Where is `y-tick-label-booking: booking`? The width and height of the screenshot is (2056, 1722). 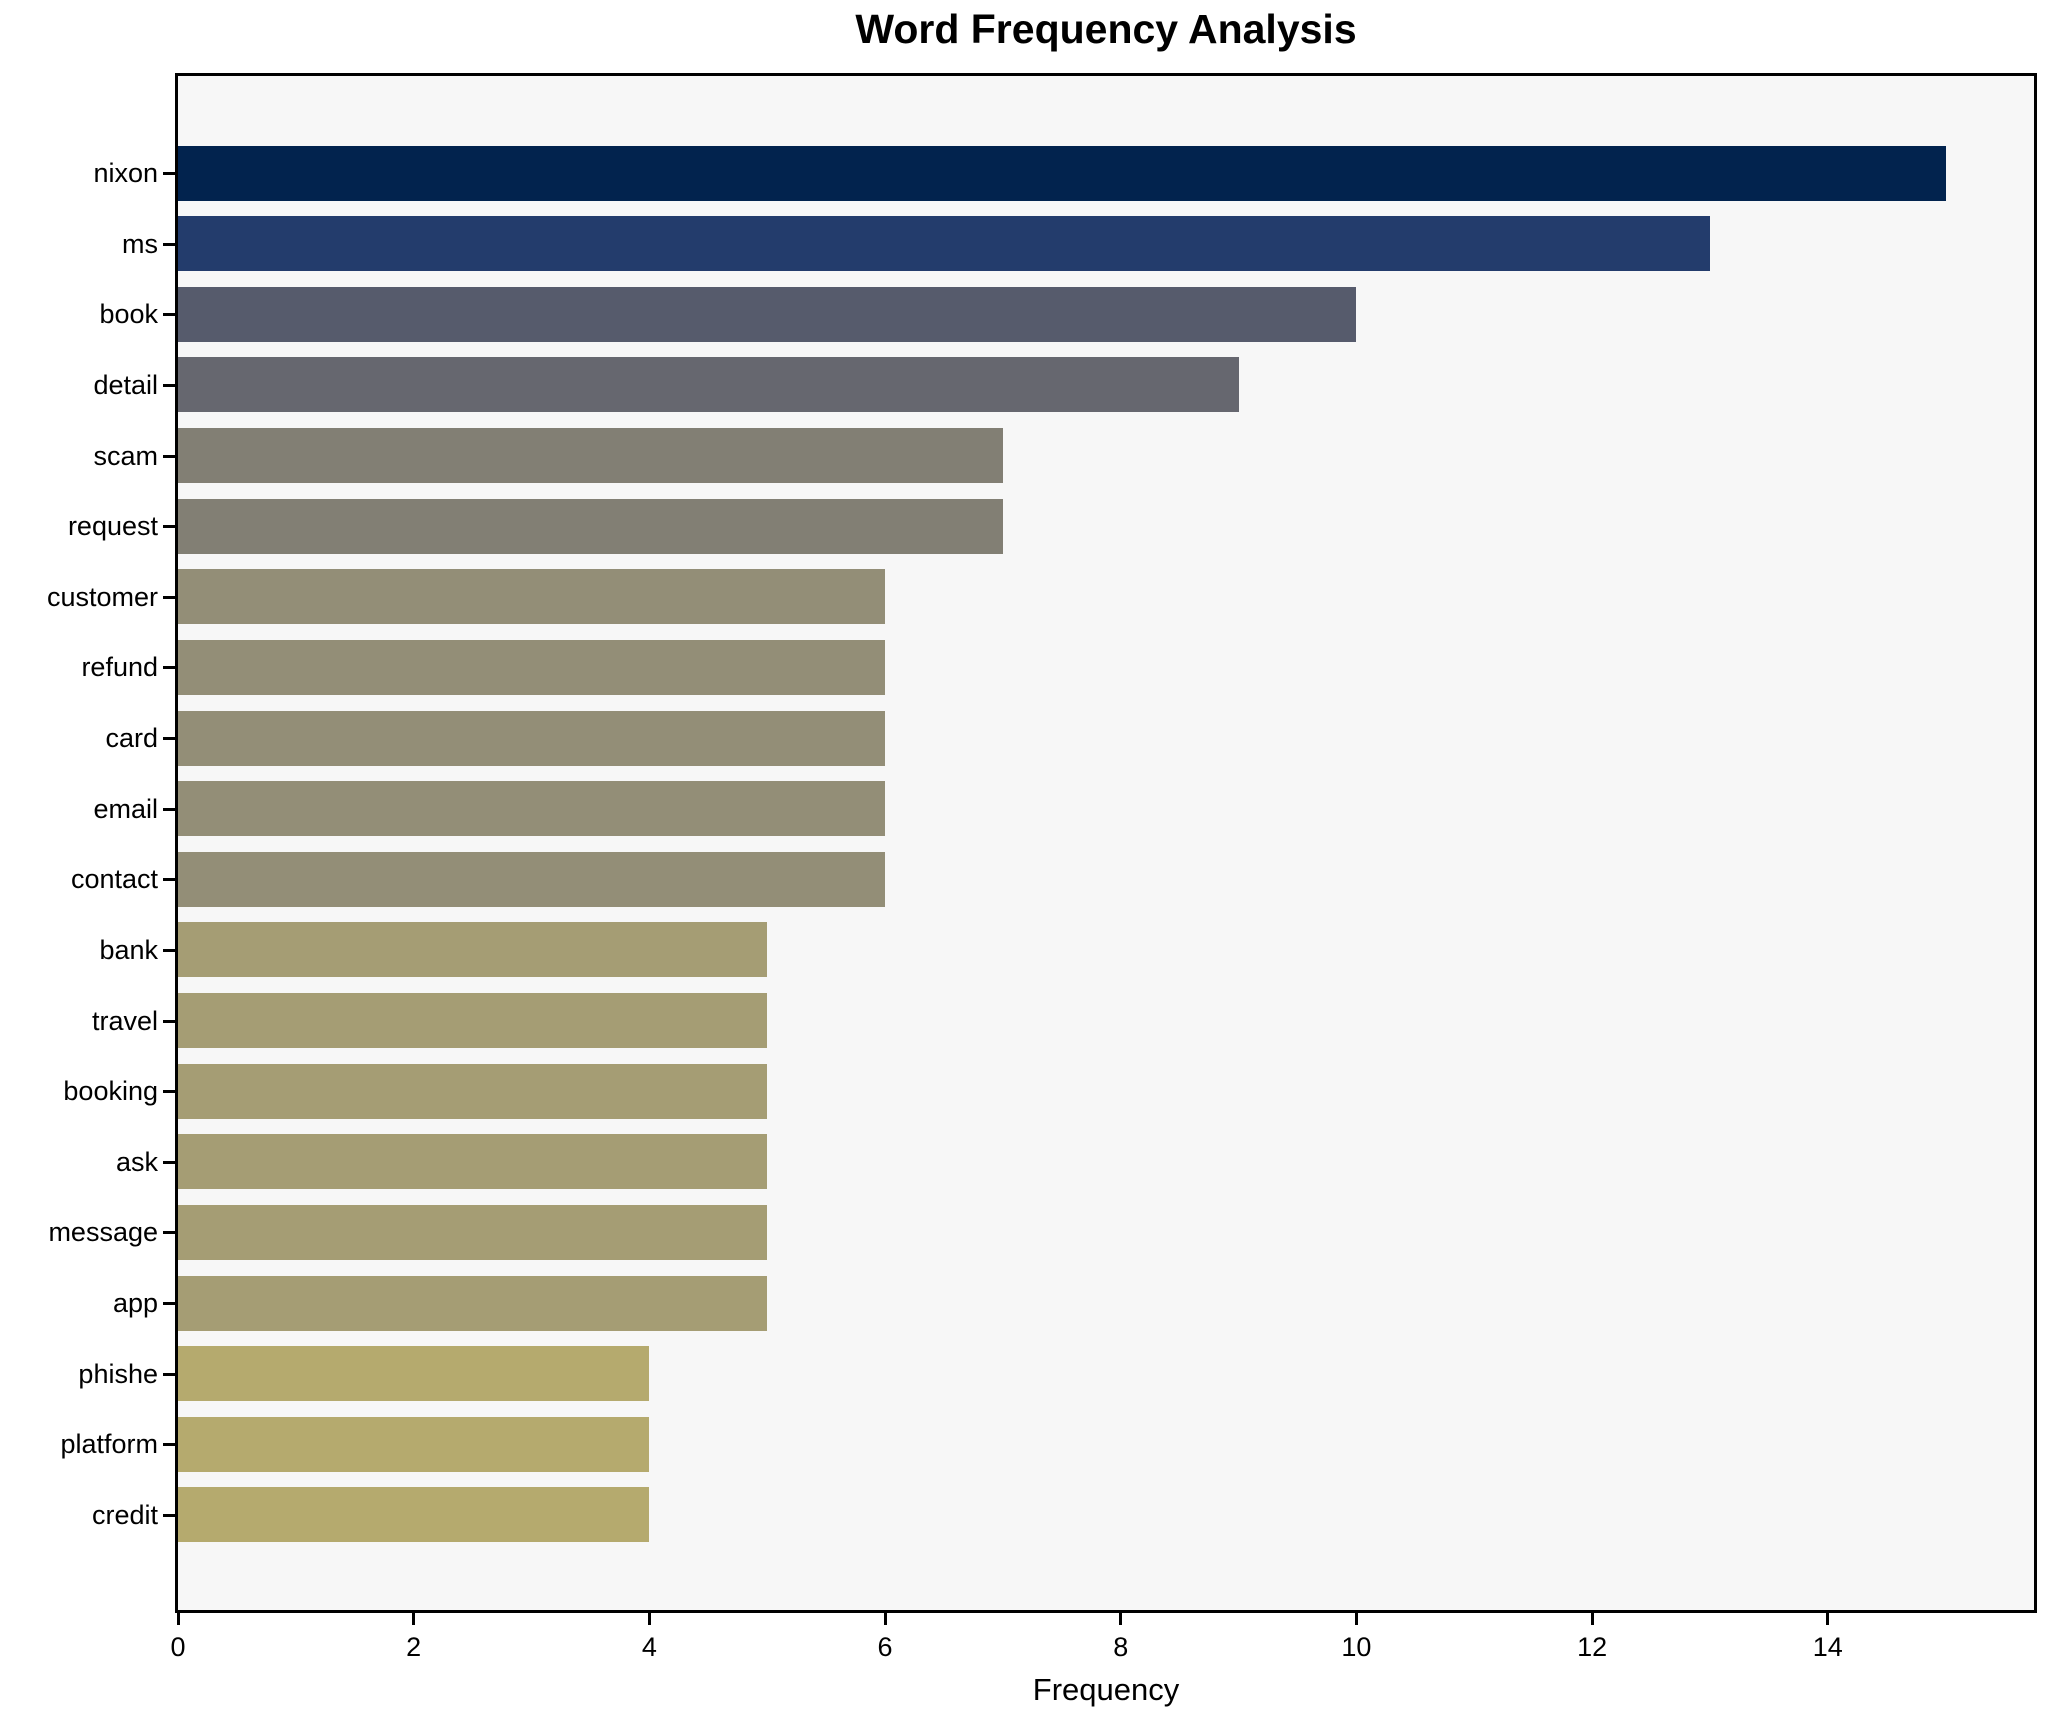
y-tick-label-booking: booking is located at coordinates (110, 1091).